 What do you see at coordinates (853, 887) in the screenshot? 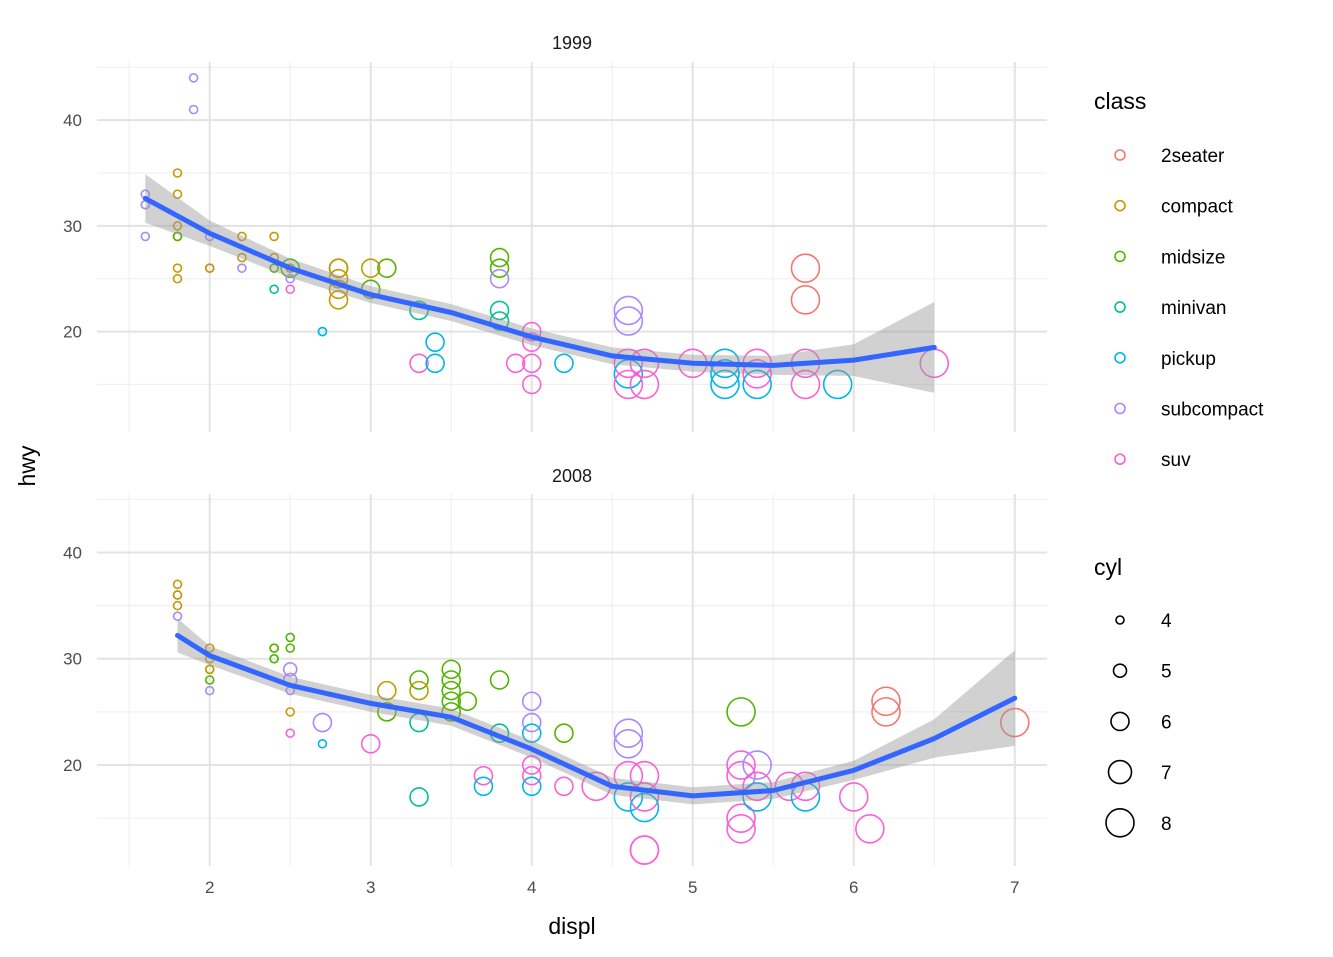
I see `x-tick-label: 6` at bounding box center [853, 887].